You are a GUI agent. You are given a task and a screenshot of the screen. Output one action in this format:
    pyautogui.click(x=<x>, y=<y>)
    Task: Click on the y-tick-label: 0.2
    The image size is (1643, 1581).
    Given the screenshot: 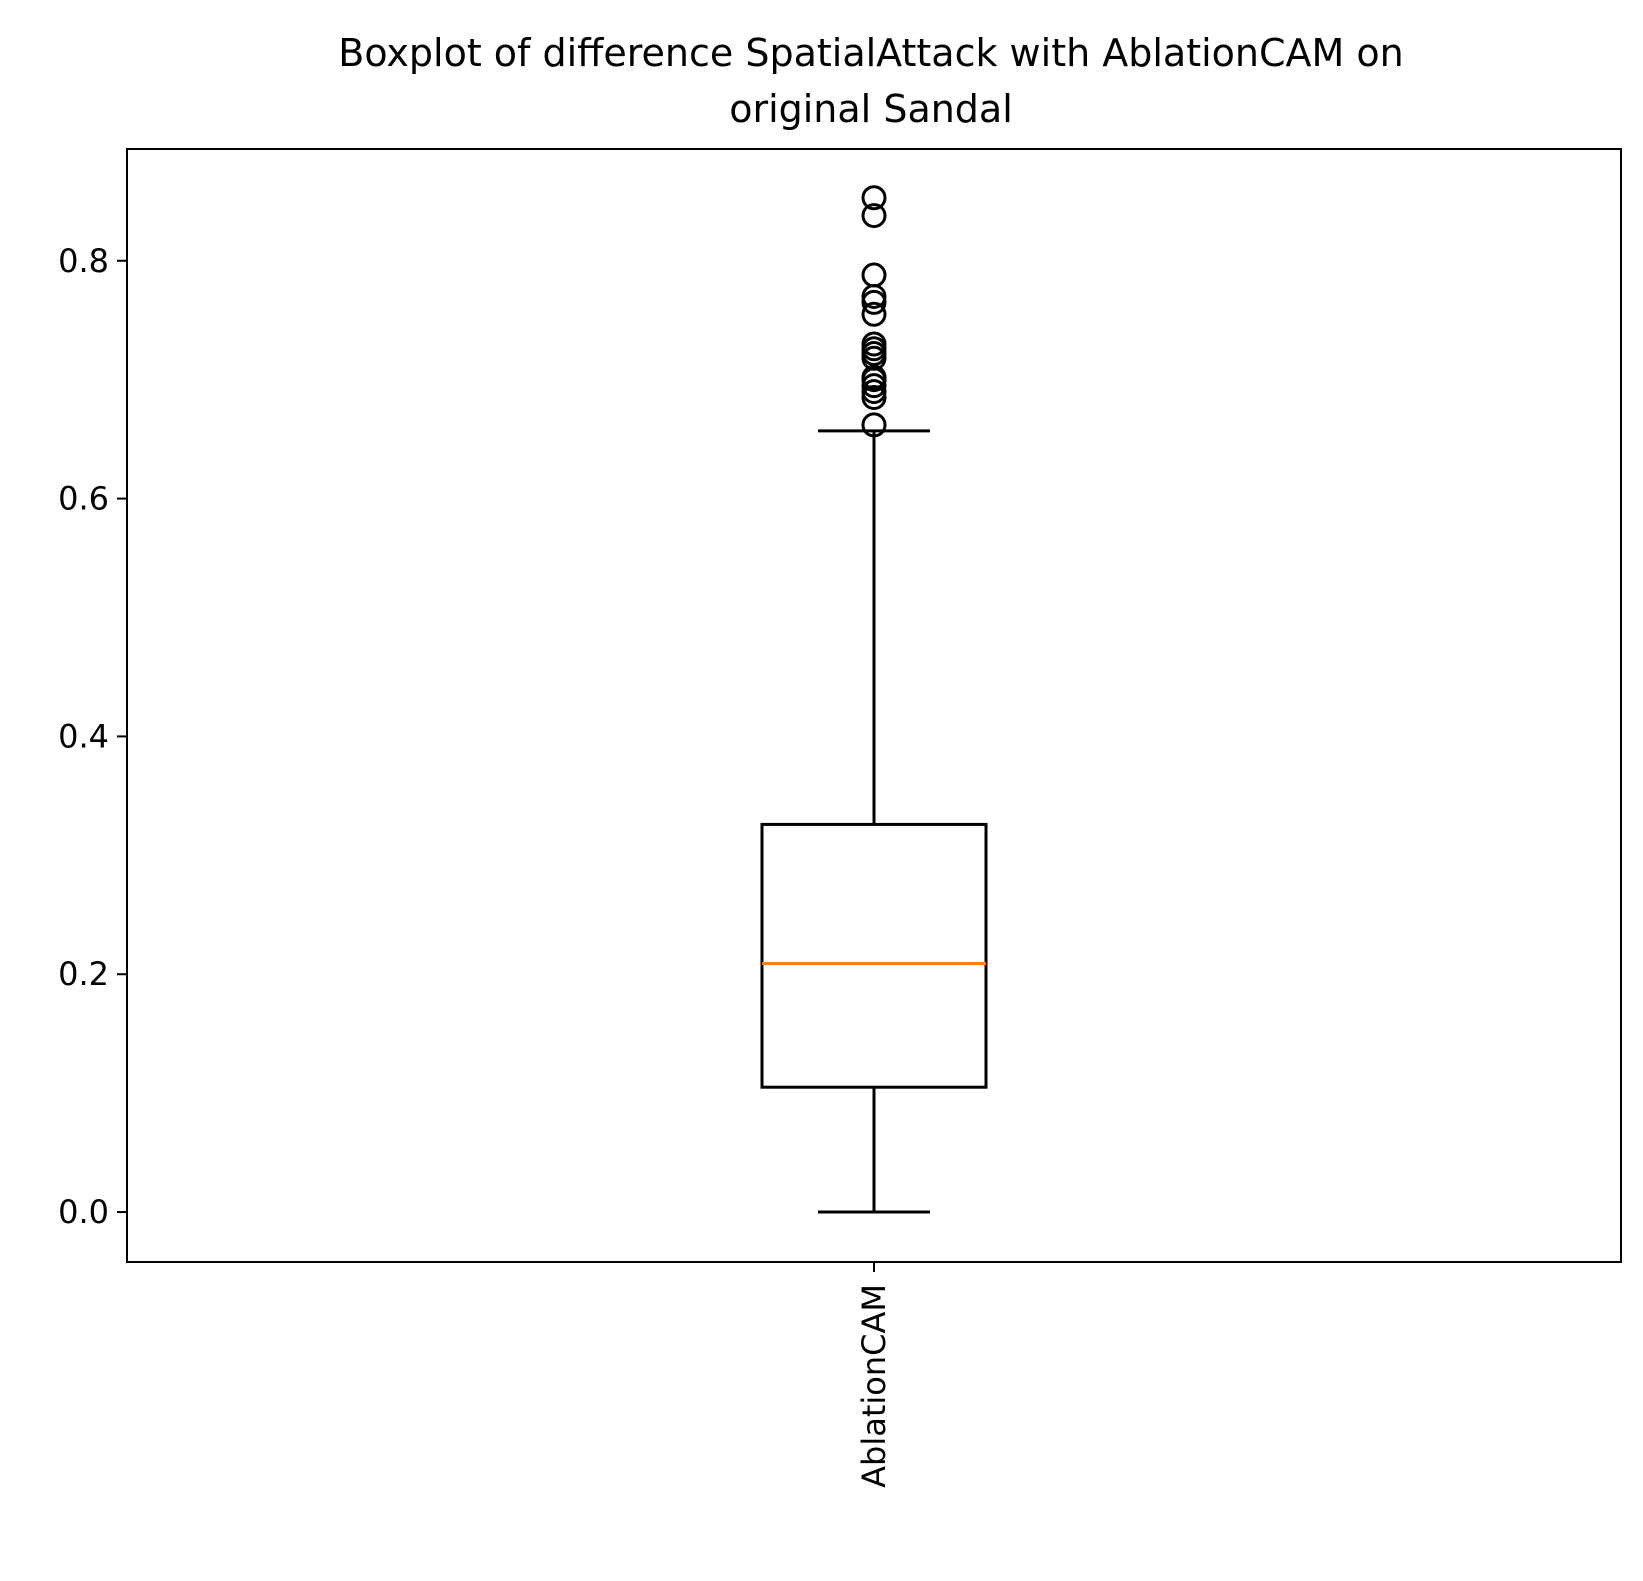 What is the action you would take?
    pyautogui.click(x=83, y=974)
    